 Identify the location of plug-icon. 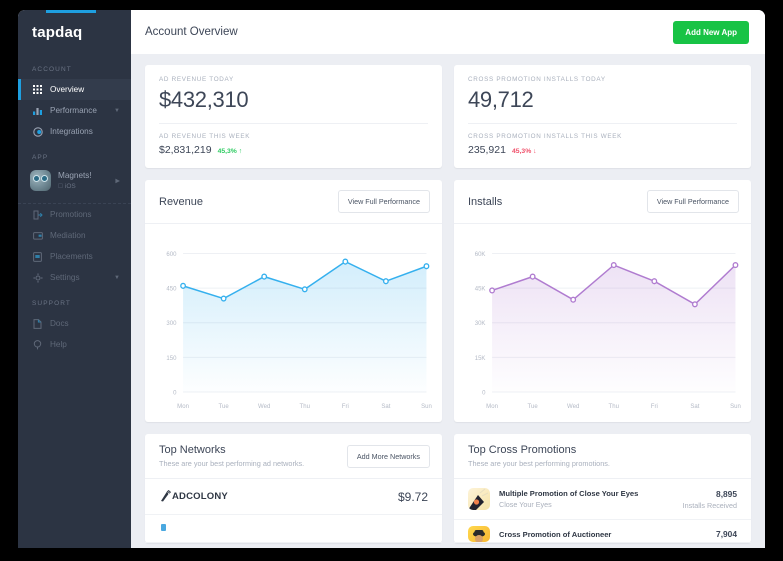
(37, 131).